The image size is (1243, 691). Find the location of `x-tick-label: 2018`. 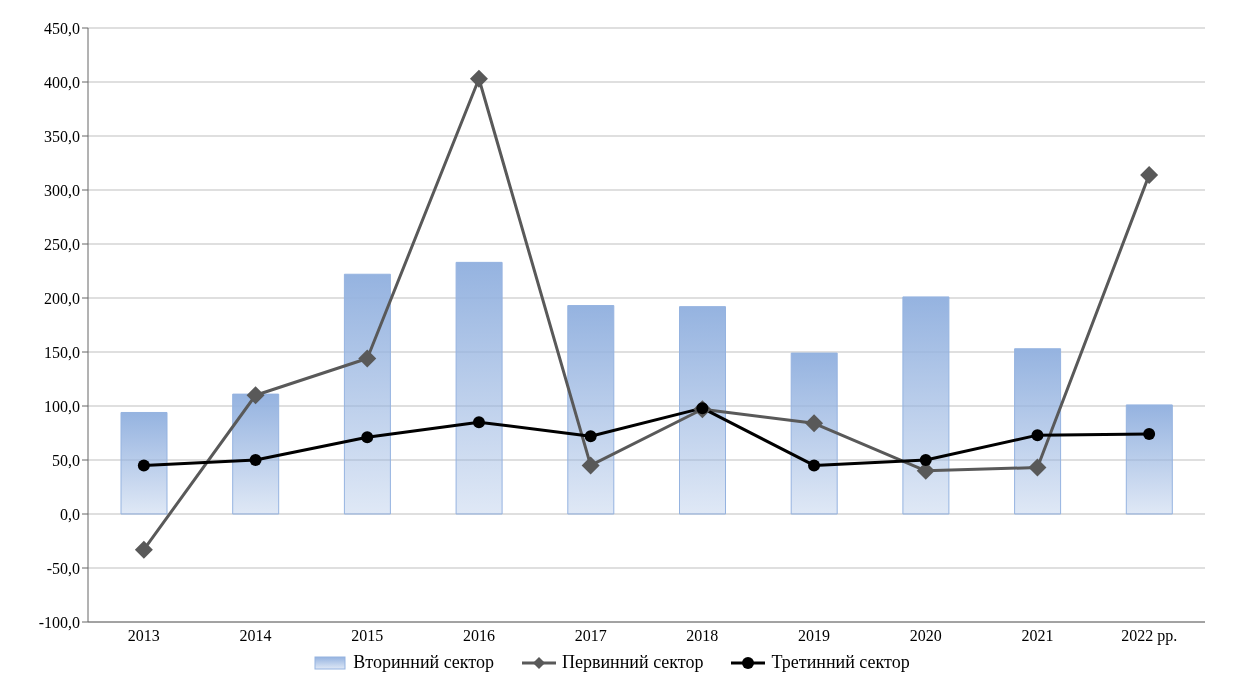

x-tick-label: 2018 is located at coordinates (702, 636).